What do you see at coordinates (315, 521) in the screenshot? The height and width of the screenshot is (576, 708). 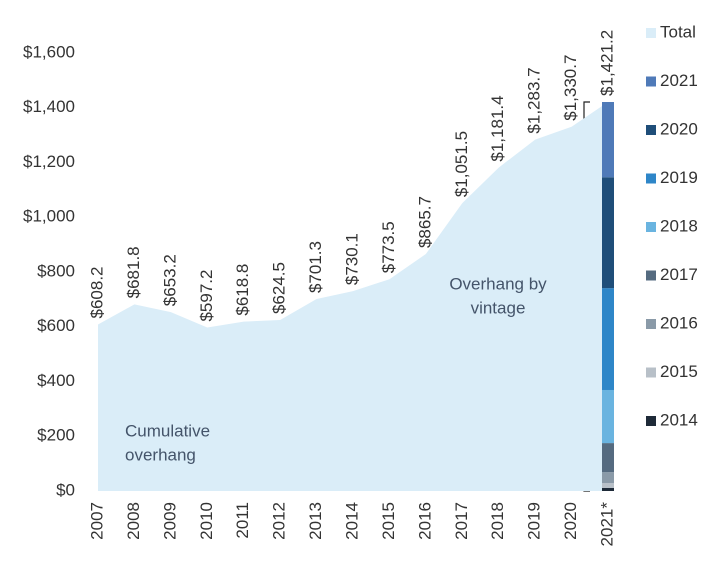 I see `x-tick-label: 2013` at bounding box center [315, 521].